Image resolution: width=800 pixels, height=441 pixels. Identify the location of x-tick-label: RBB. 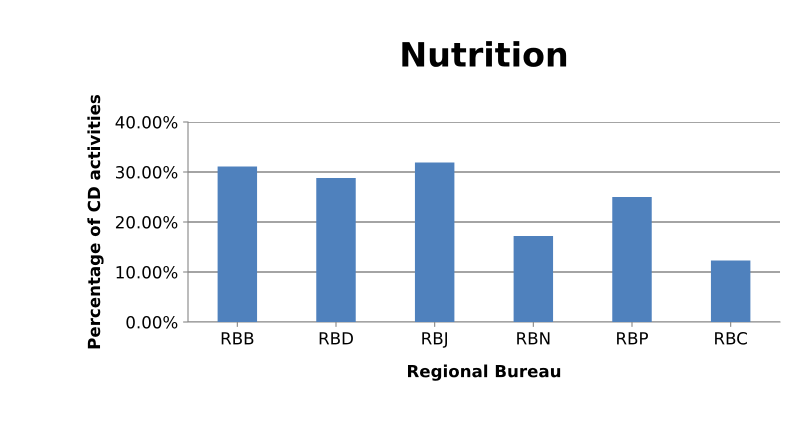
(238, 338).